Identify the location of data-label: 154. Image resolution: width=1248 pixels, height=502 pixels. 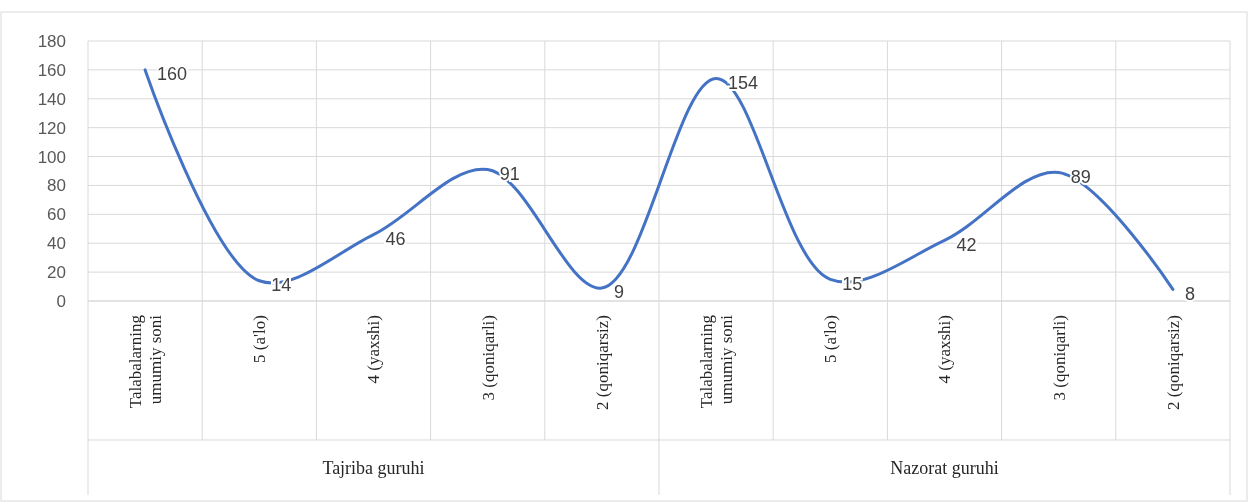
(743, 82).